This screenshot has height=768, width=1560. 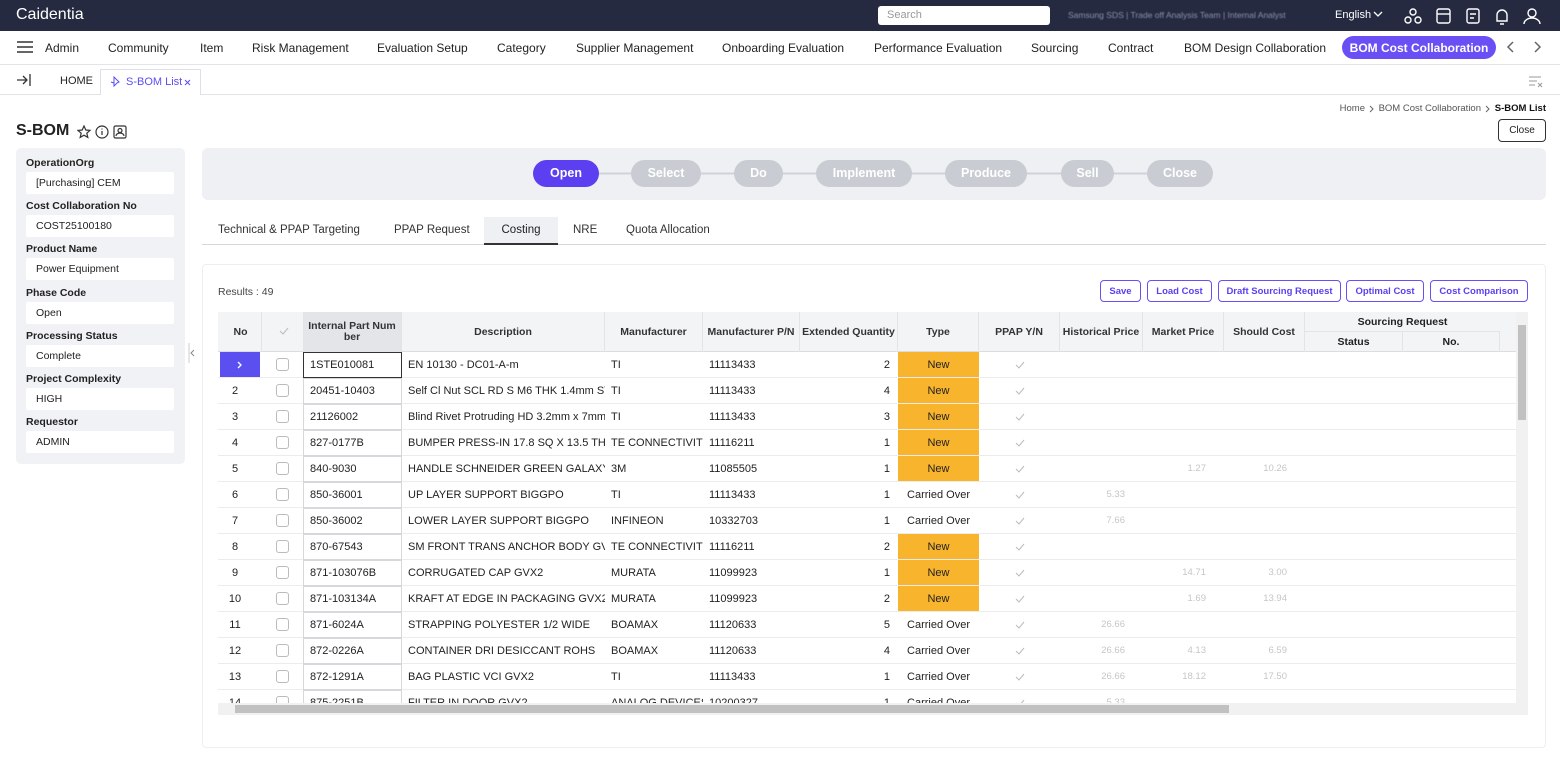 What do you see at coordinates (24, 80) in the screenshot?
I see `sidebar-toggle` at bounding box center [24, 80].